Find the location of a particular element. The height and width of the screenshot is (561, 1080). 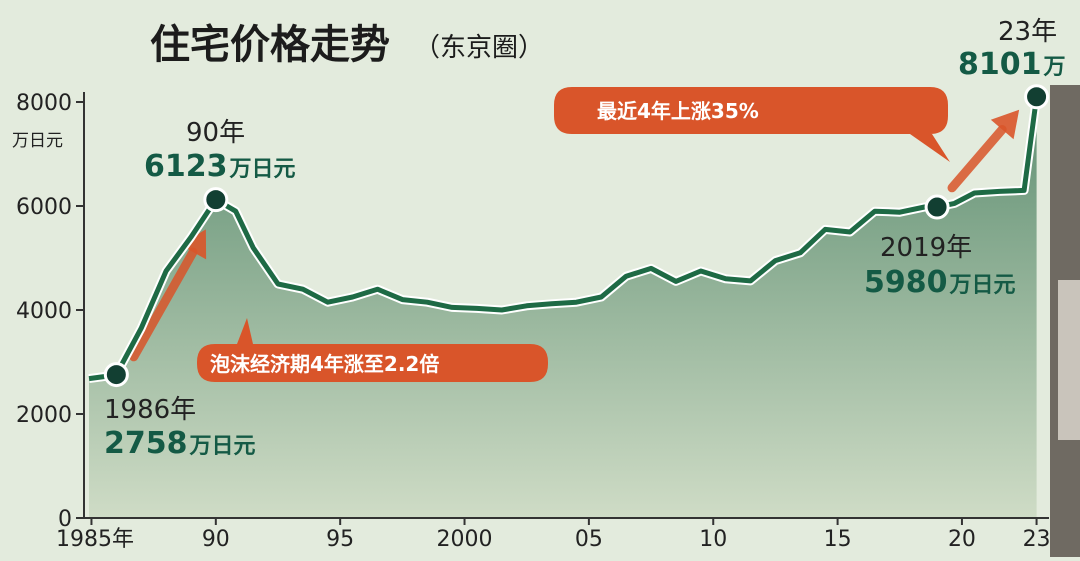

x-tick-label: 1985年 is located at coordinates (95, 539).